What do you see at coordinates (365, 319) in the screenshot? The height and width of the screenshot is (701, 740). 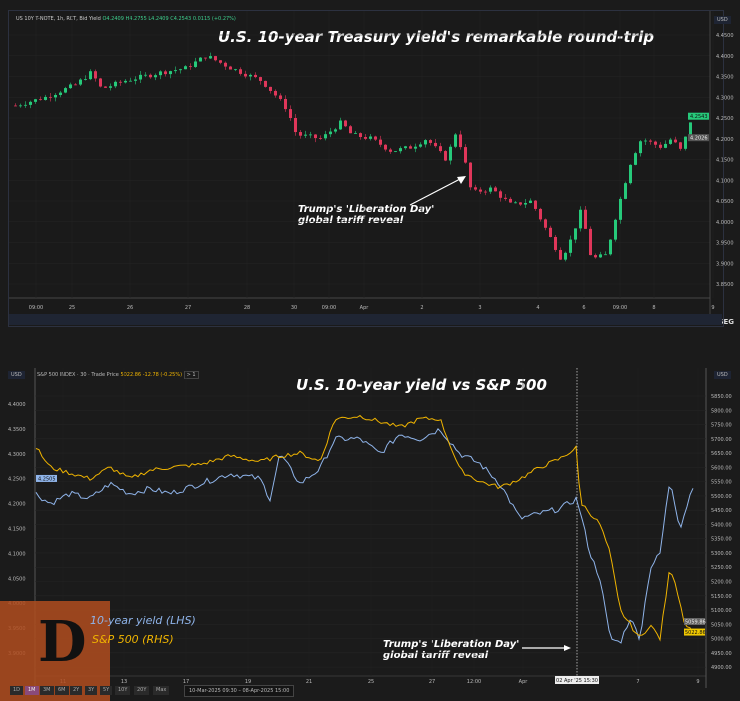 I see `footer-bar` at bounding box center [365, 319].